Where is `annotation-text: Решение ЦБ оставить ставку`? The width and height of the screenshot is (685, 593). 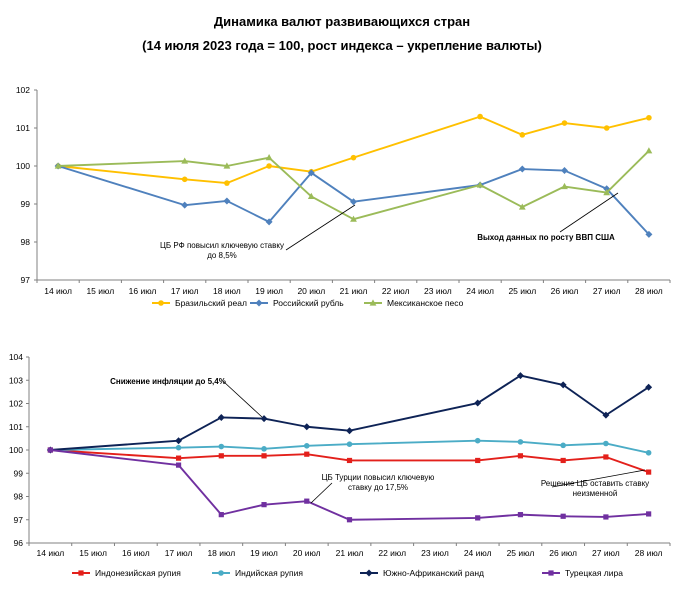
annotation-text: Решение ЦБ оставить ставку is located at coordinates (595, 483).